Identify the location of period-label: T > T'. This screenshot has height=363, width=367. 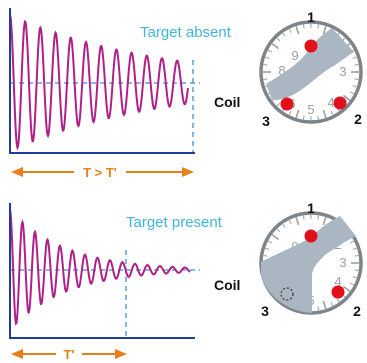
(100, 172).